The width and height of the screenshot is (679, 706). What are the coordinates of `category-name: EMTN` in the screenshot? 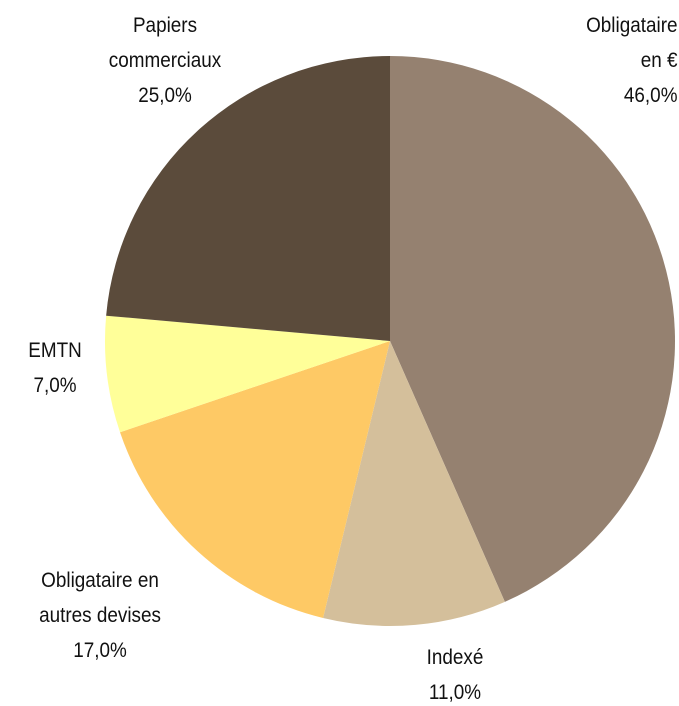 It's located at (55, 350).